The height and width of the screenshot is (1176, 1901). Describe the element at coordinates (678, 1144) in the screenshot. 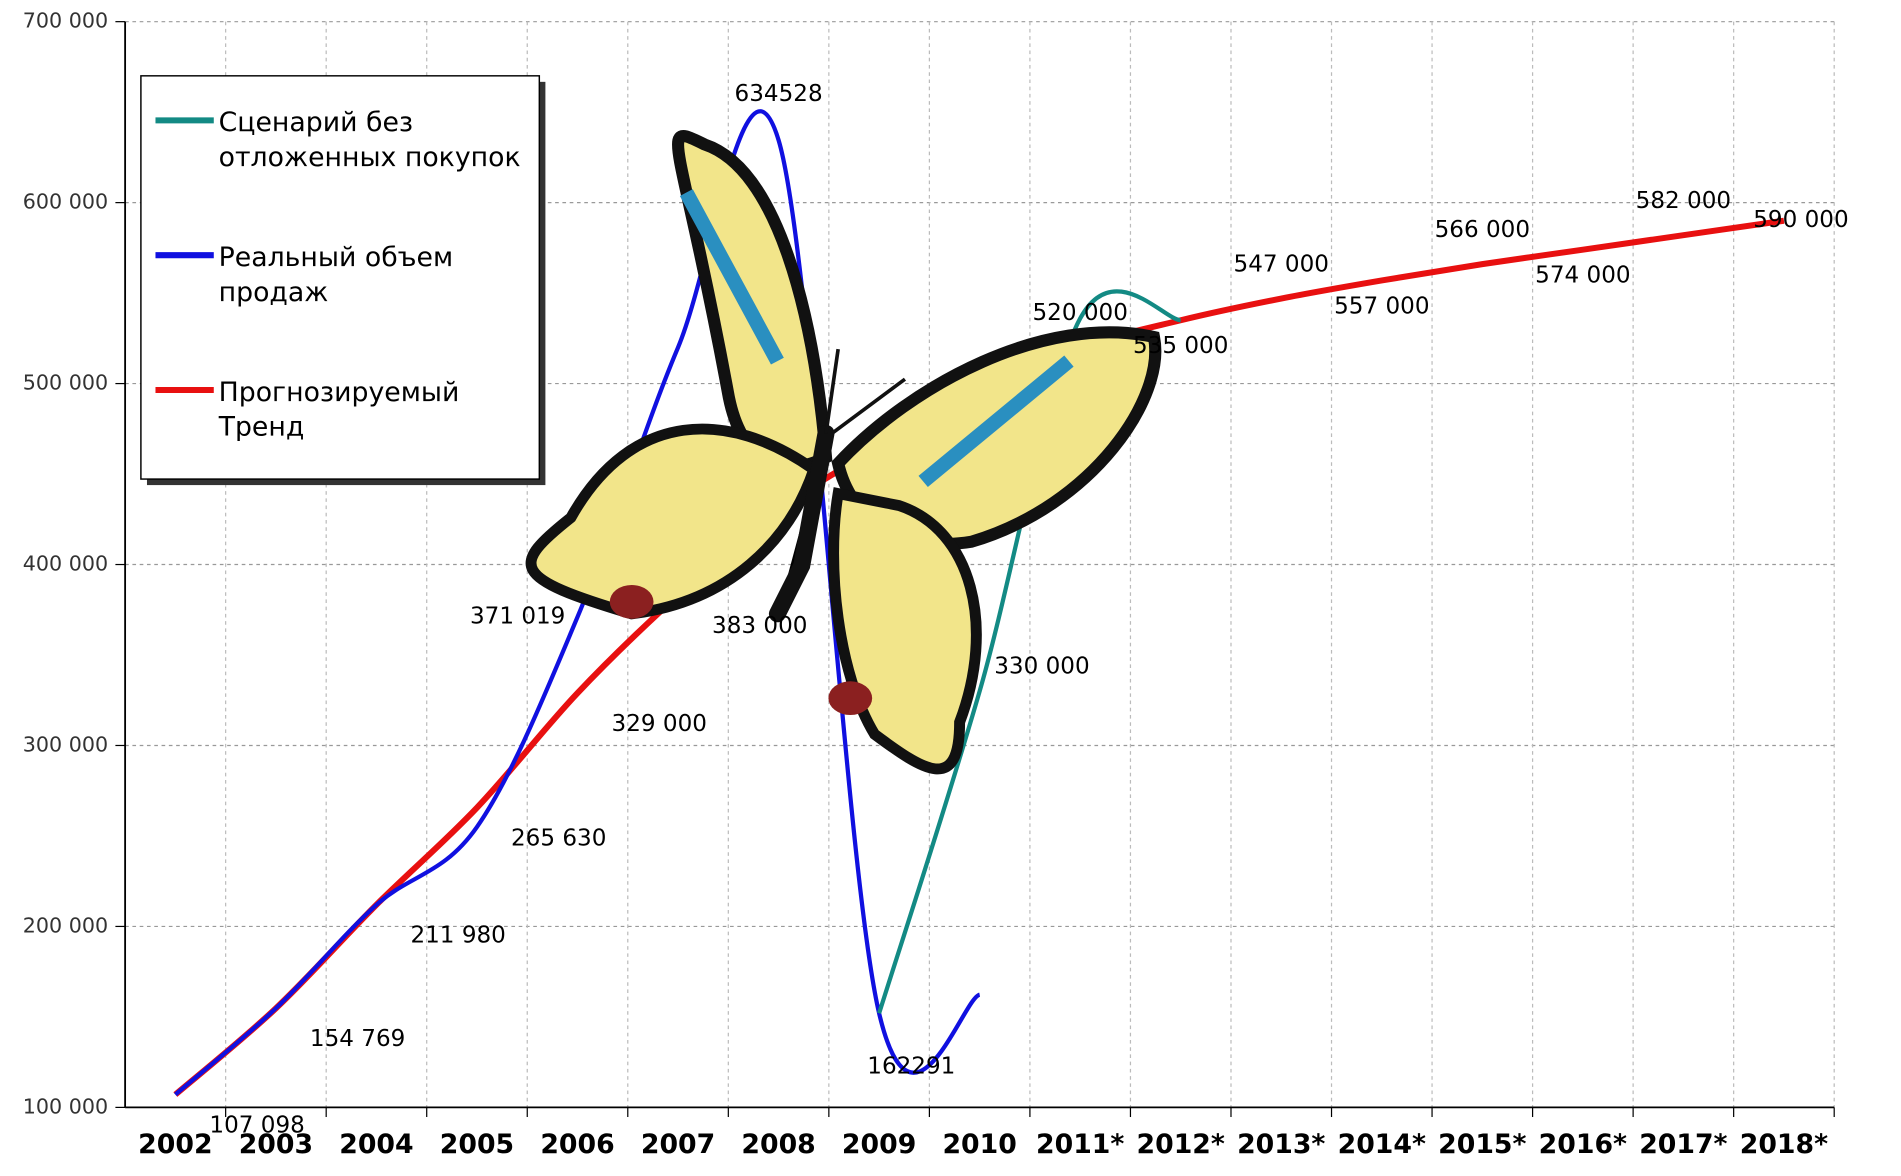

I see `x-tick-label: 2007` at that location.